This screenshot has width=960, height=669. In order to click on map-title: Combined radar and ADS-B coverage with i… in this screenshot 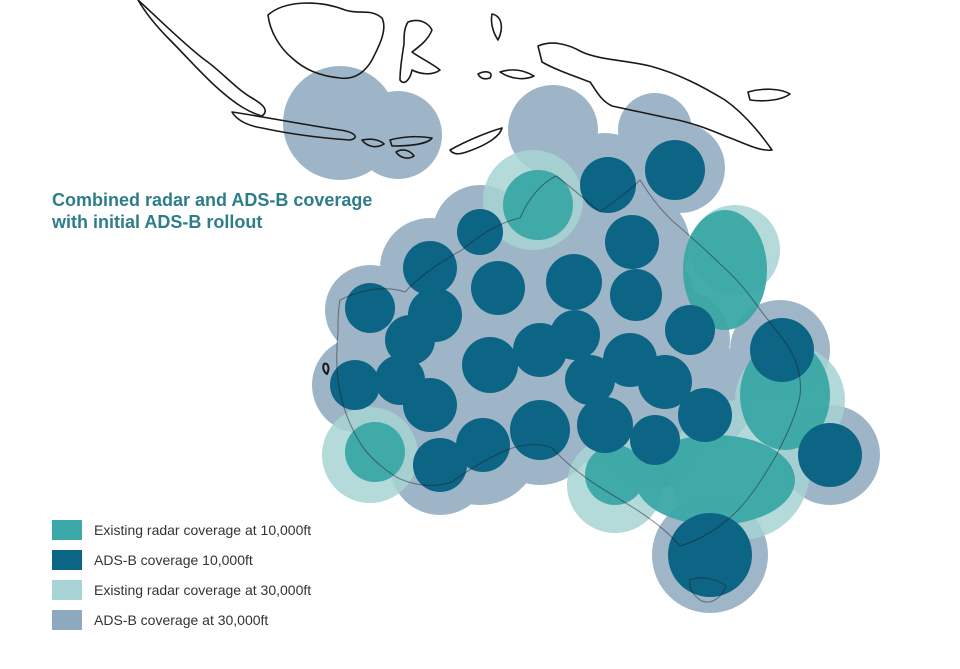, I will do `click(212, 211)`.